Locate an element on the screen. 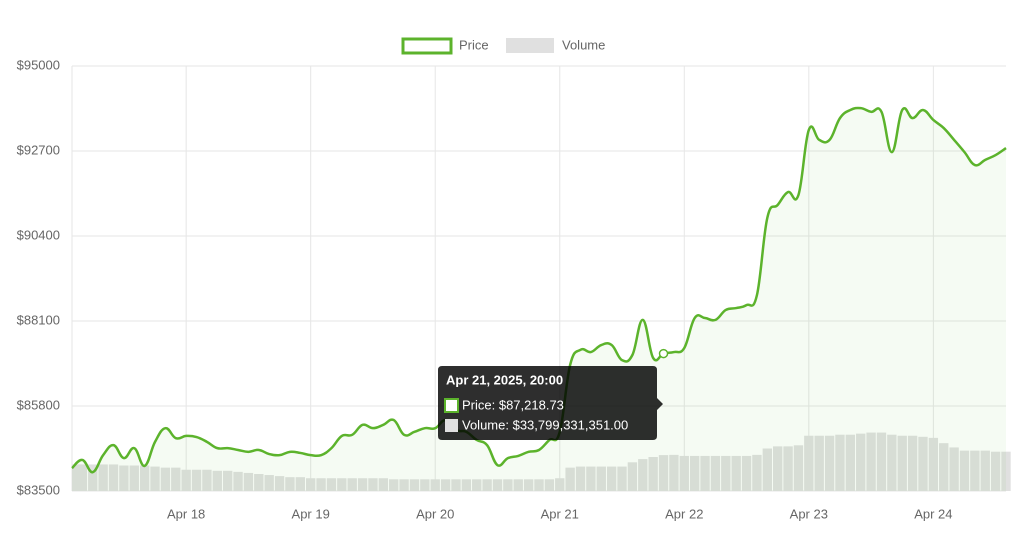 The width and height of the screenshot is (1024, 536). y-tick-label: $95000 is located at coordinates (38, 64).